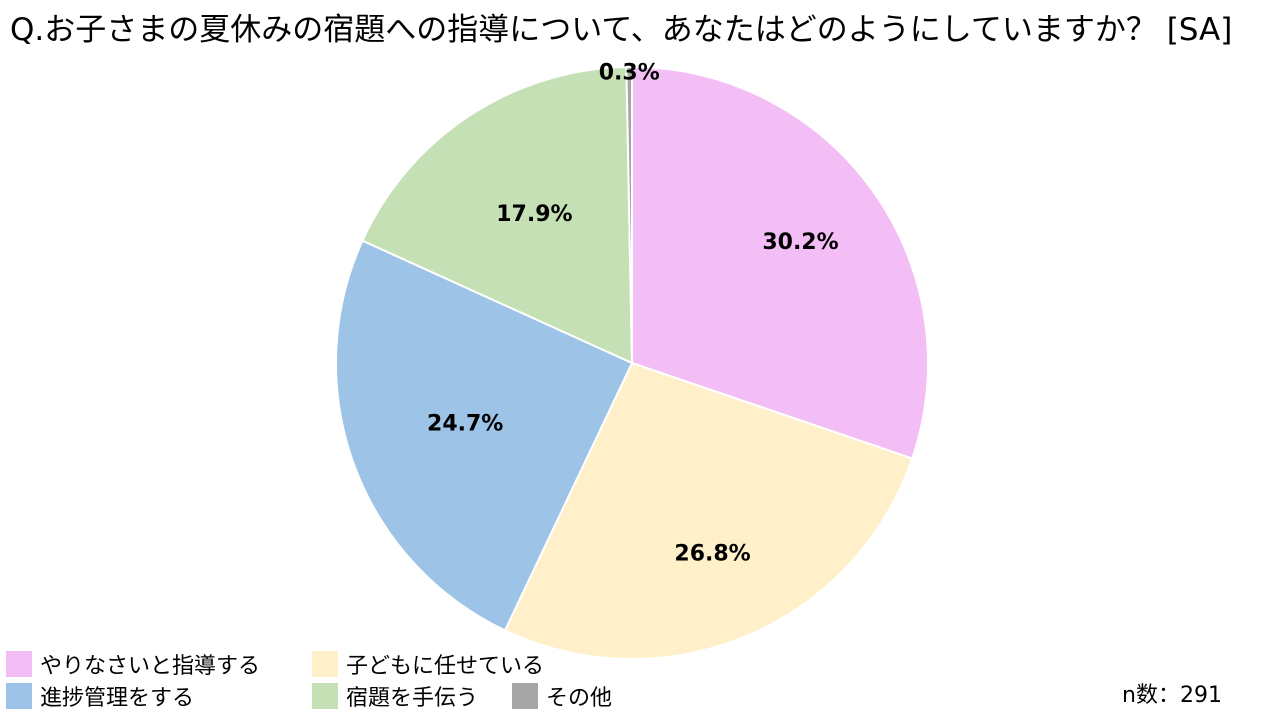 The image size is (1267, 712). Describe the element at coordinates (117, 698) in the screenshot. I see `legend-label: 進捗管理をする` at that location.